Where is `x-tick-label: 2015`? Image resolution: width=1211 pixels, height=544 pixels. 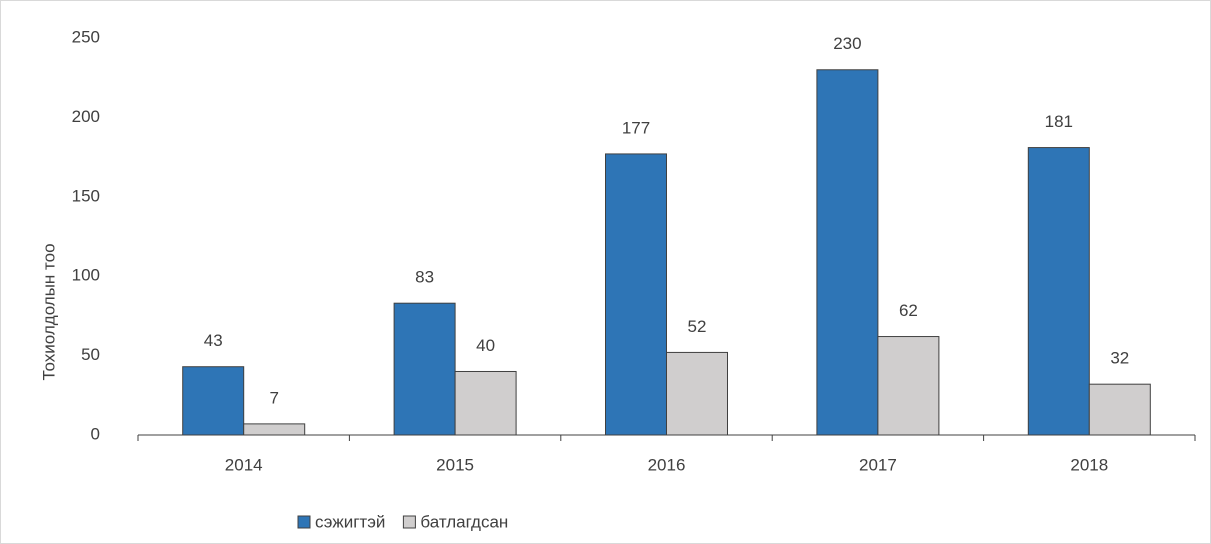
x-tick-label: 2015 is located at coordinates (455, 464).